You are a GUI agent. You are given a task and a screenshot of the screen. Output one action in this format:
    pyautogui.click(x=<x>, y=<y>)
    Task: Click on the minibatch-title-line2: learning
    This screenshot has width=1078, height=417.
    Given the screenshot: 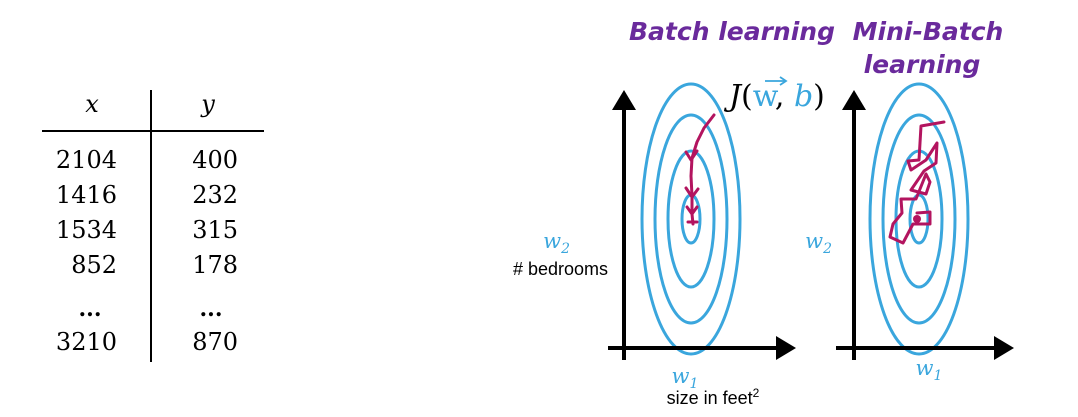 What is the action you would take?
    pyautogui.click(x=922, y=64)
    